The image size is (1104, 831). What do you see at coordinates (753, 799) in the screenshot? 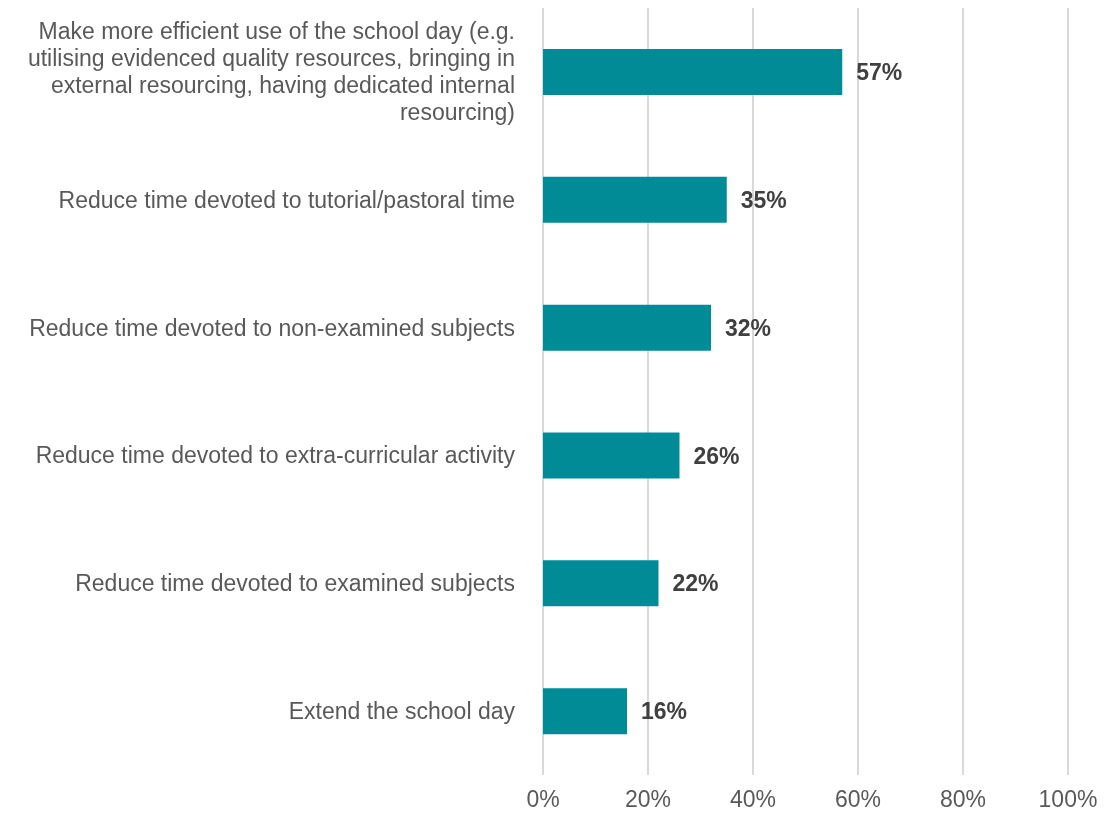
I see `x-tick-label: 40%` at bounding box center [753, 799].